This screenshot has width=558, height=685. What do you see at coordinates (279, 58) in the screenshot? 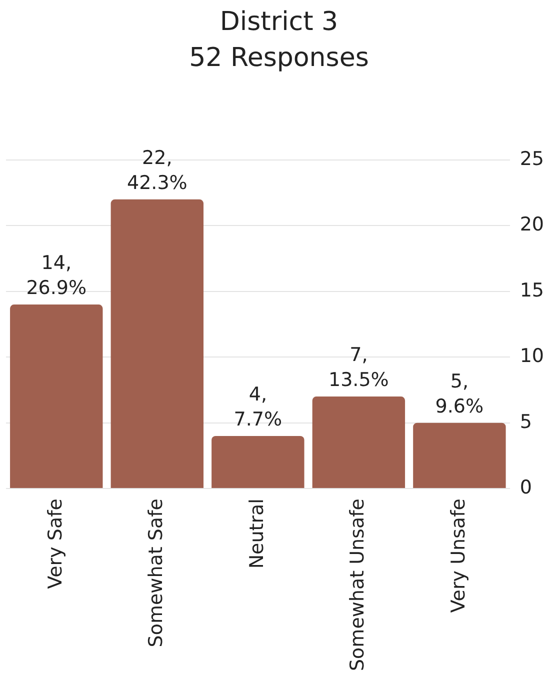
I see `chart-subtitle: 52 Responses` at bounding box center [279, 58].